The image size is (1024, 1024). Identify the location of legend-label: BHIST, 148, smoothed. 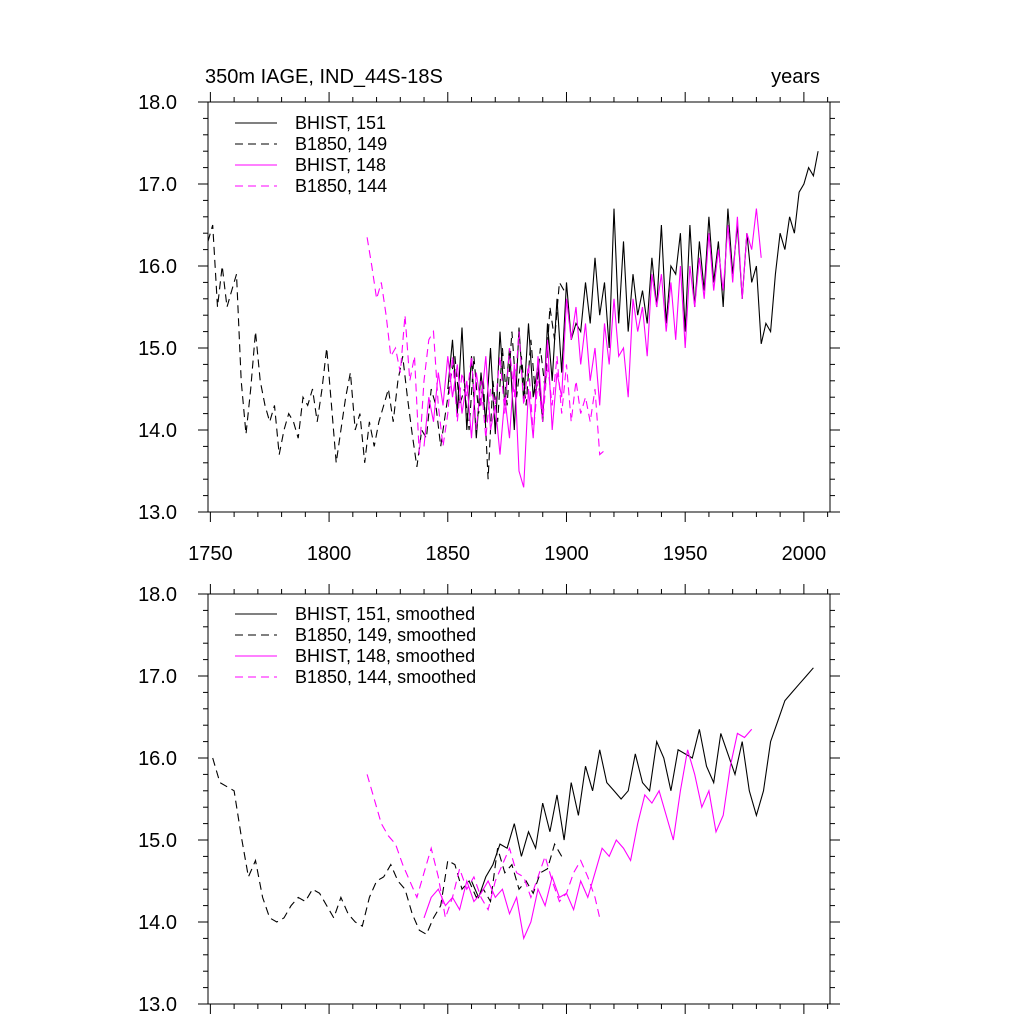
(385, 656).